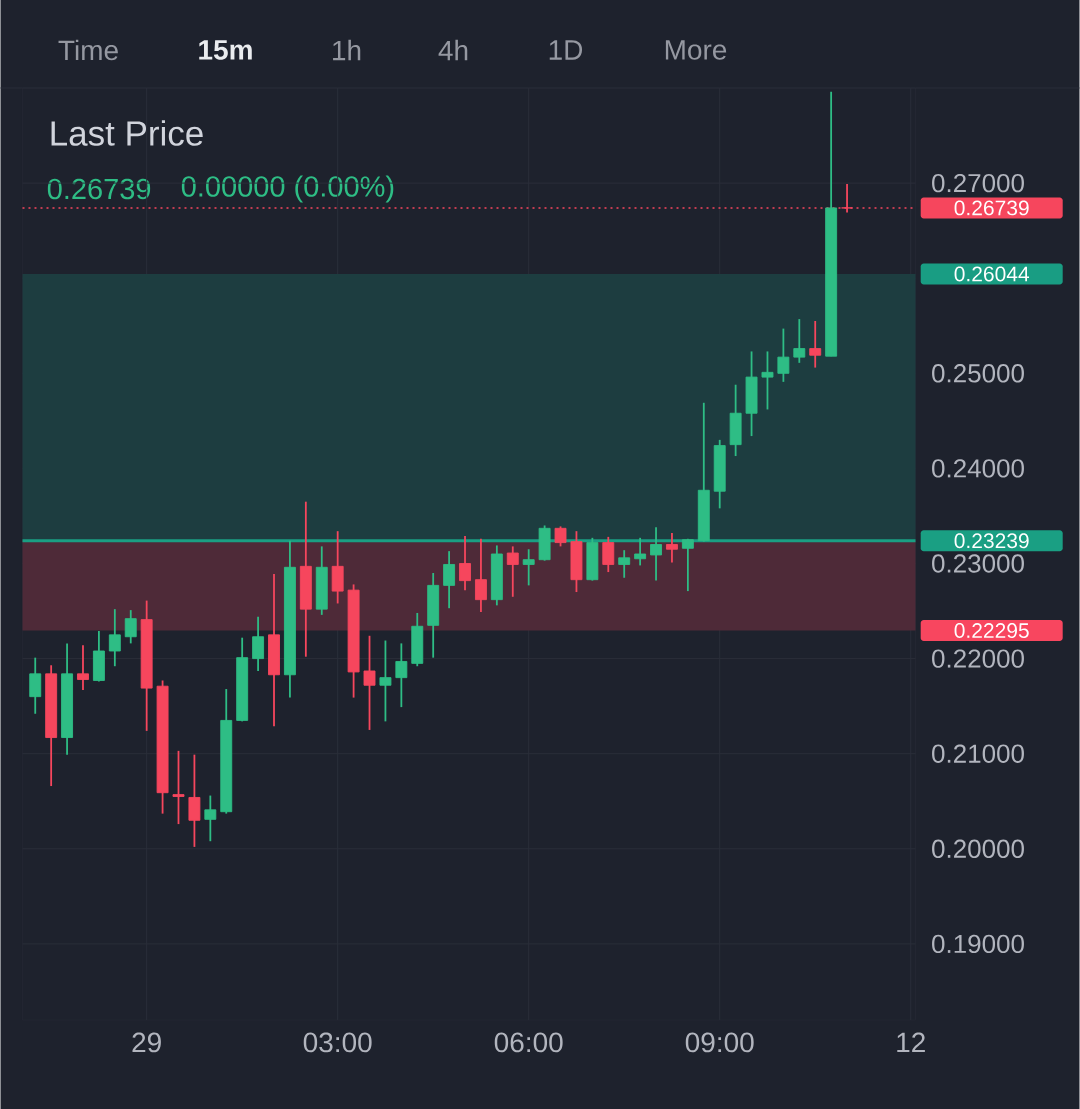 This screenshot has height=1109, width=1080. I want to click on y-tick-label: 0.27000, so click(978, 183).